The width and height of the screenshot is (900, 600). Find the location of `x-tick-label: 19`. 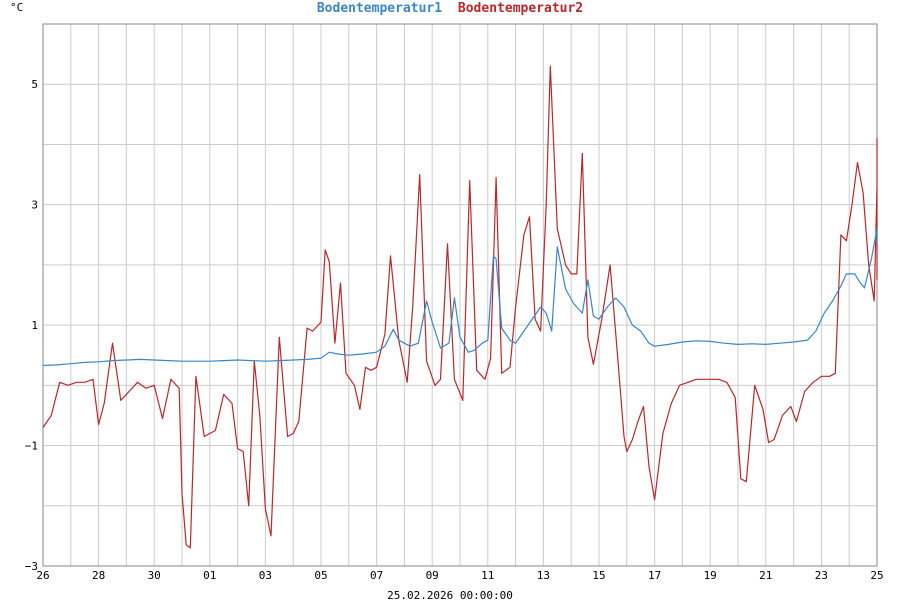

x-tick-label: 19 is located at coordinates (710, 575).